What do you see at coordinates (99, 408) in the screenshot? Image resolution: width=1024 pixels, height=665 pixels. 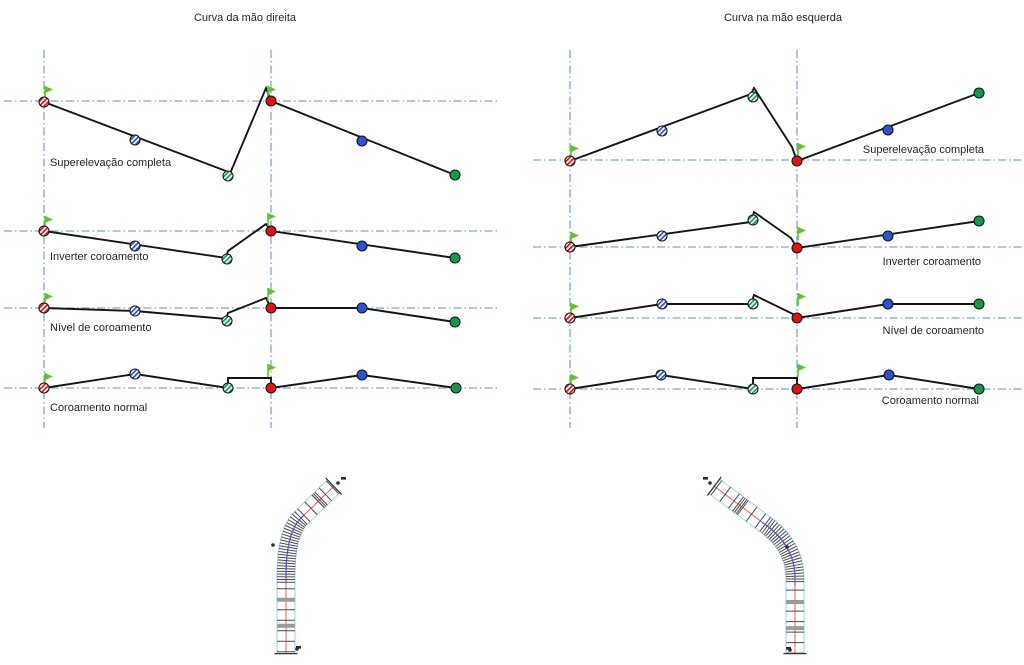 I see `row-label-coroamento-normal-right: Coroamento normal` at bounding box center [99, 408].